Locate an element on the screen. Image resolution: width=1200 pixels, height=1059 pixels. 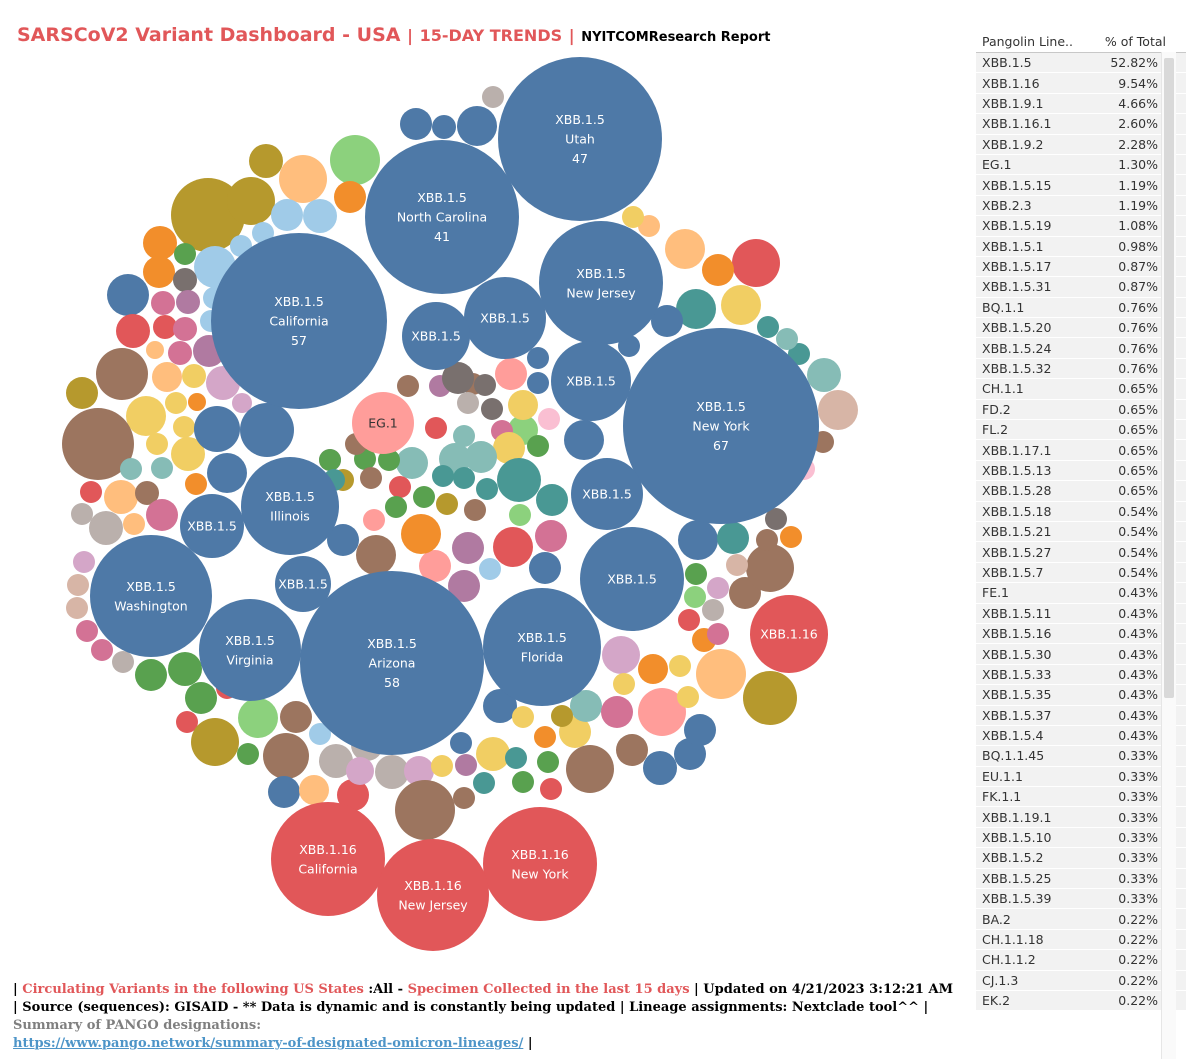
table-row: EG.1 1.30% is located at coordinates (1081, 165).